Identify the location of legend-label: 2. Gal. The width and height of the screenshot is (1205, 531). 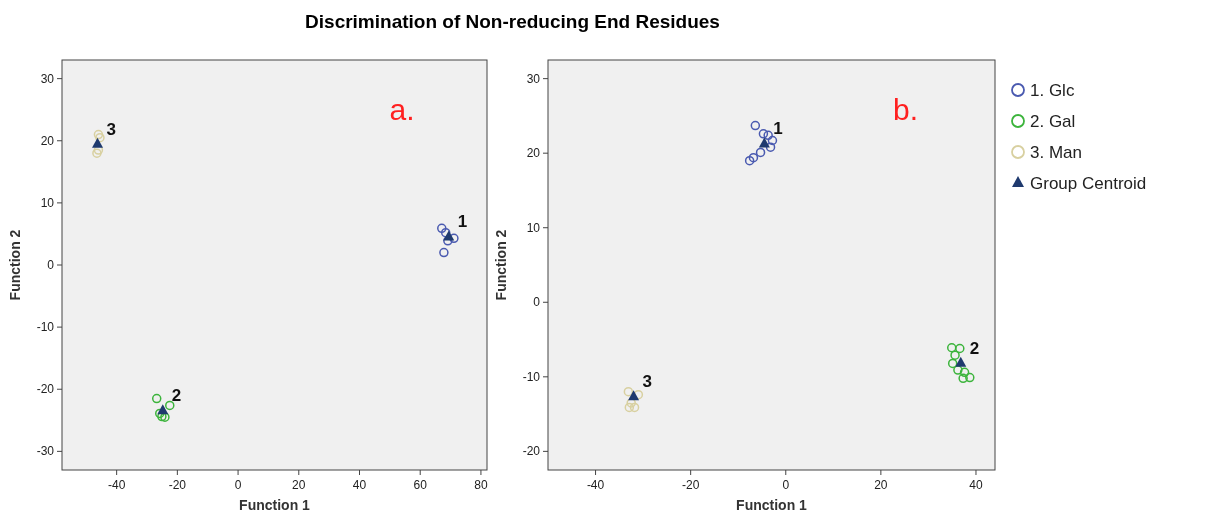
(1053, 121).